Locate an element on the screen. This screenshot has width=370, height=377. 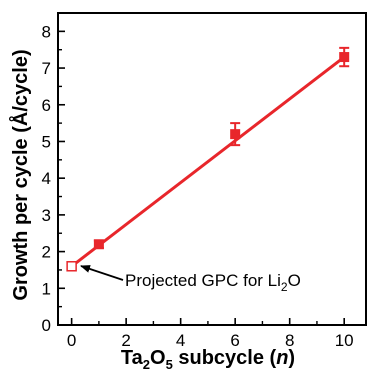
x-tick-label: 6 is located at coordinates (234, 340).